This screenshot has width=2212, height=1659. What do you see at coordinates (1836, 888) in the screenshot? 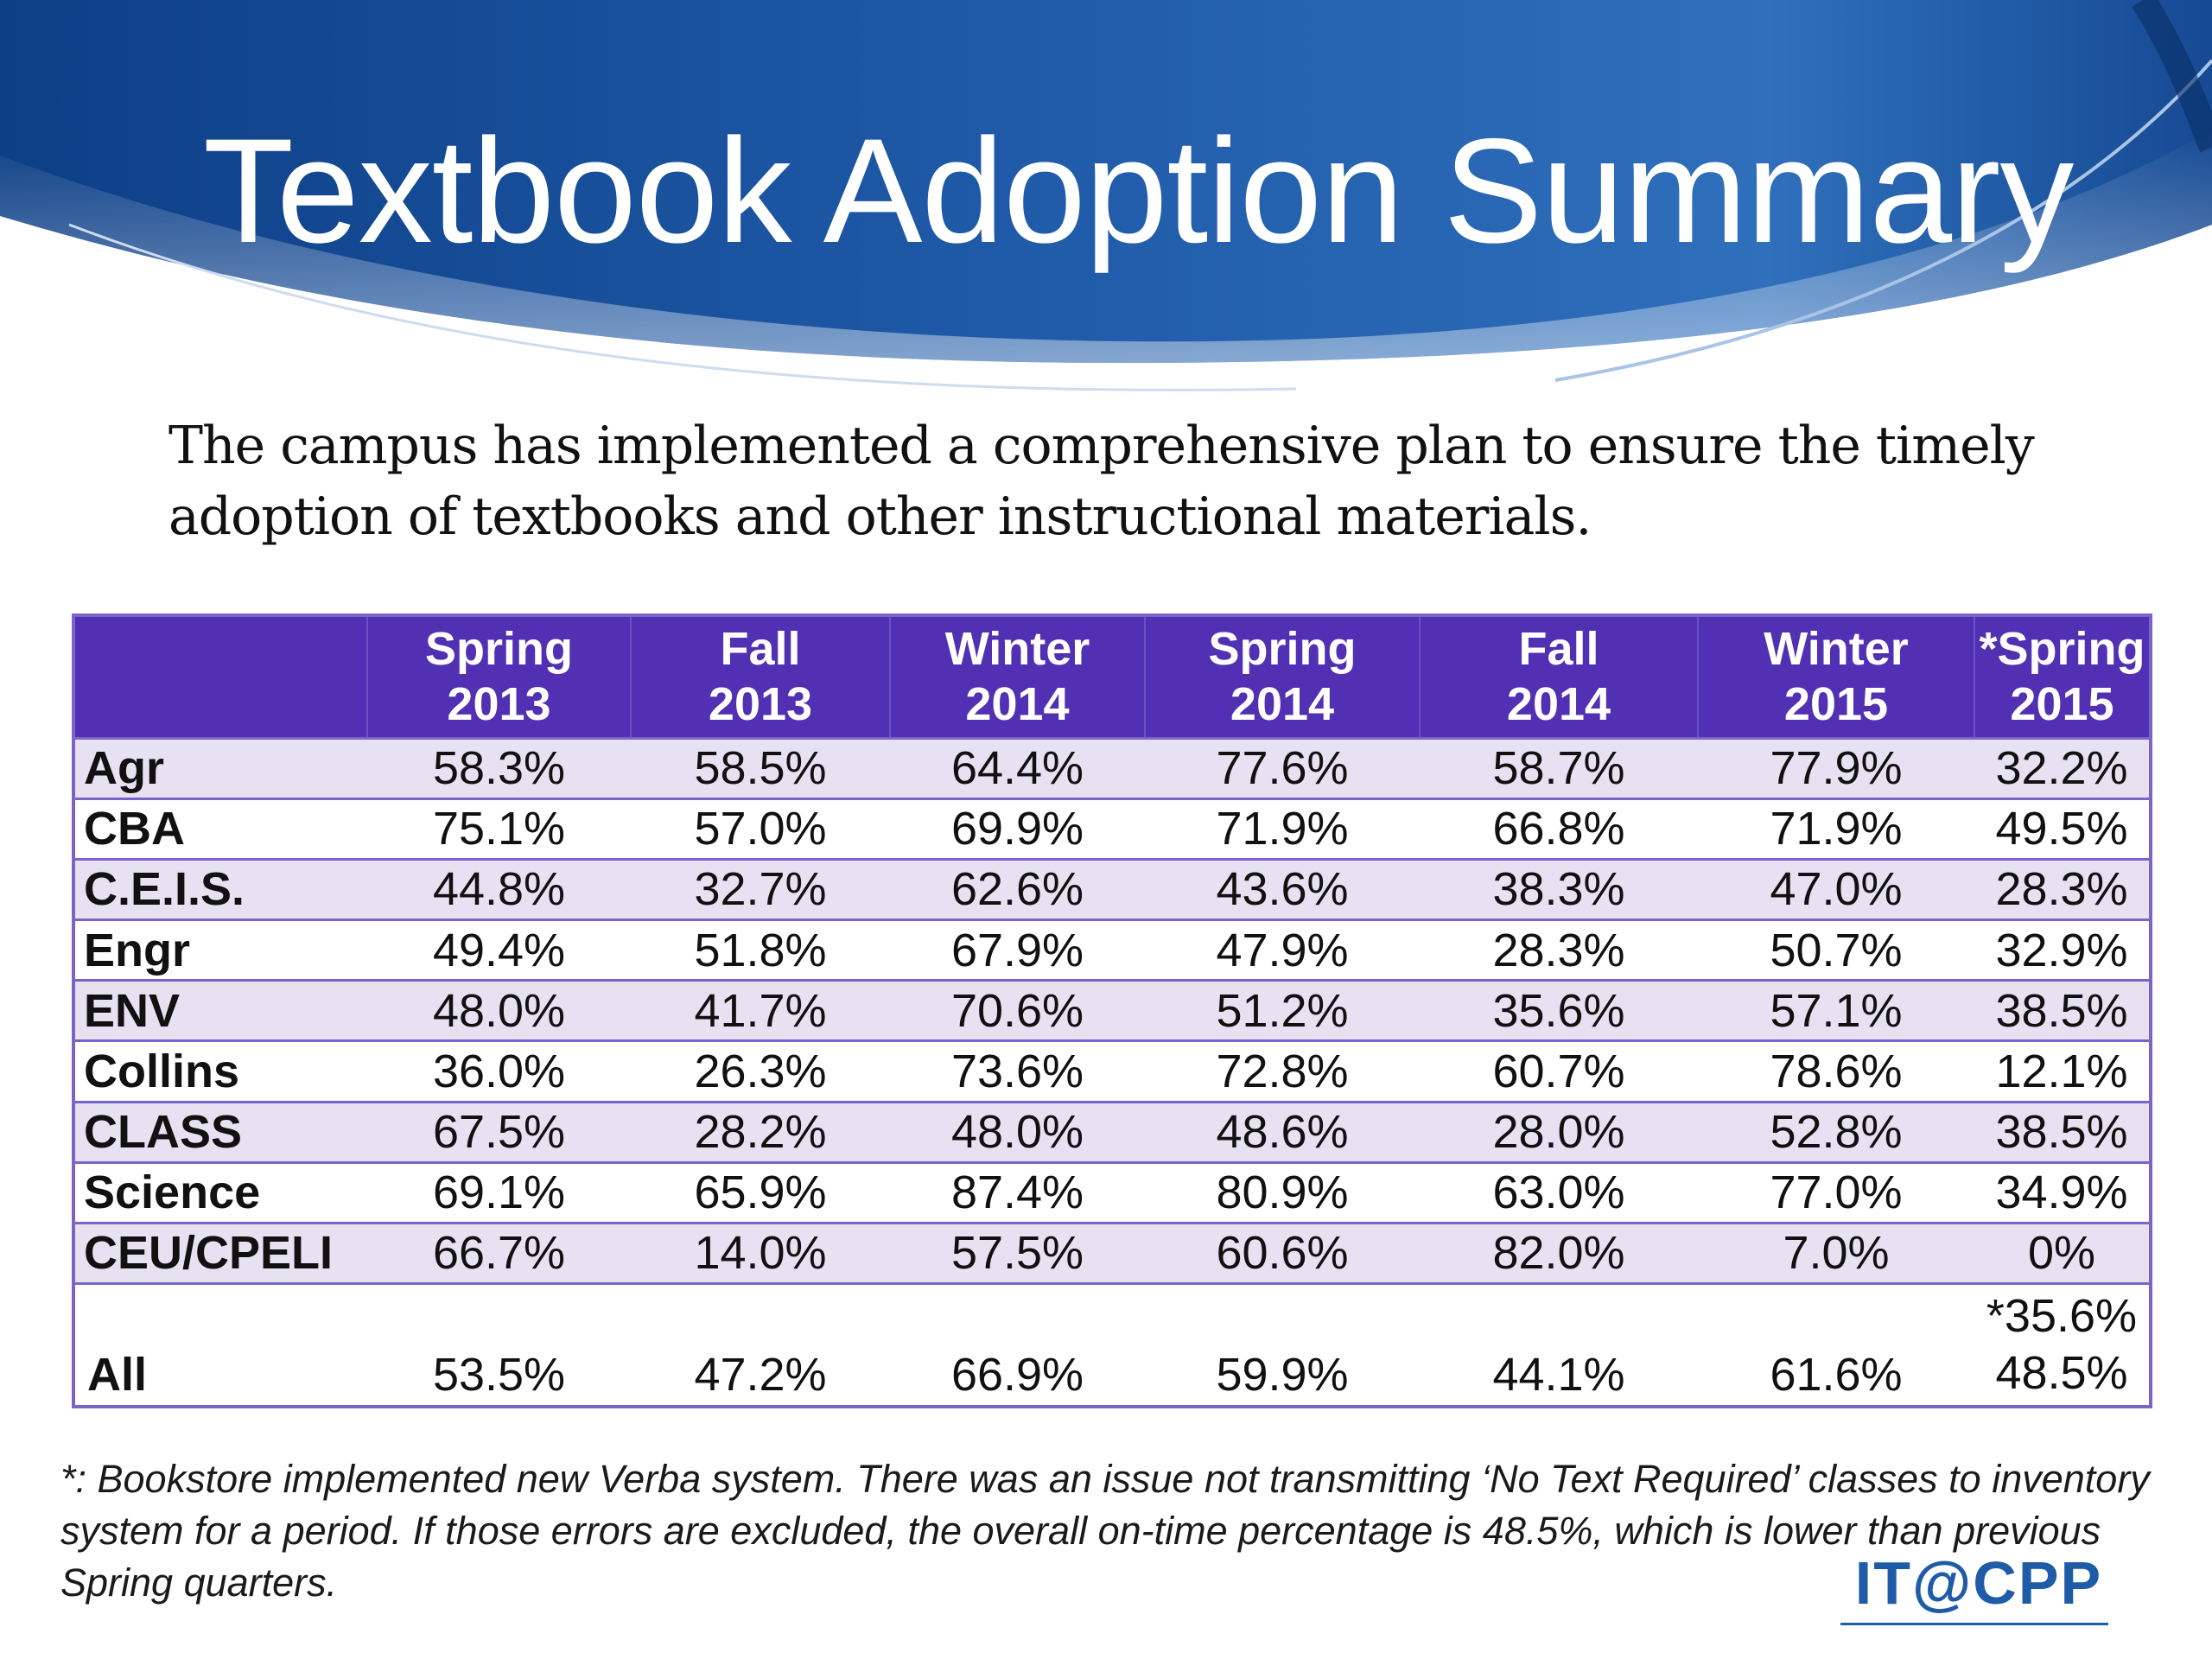
I see `table-cell: 47.0%` at bounding box center [1836, 888].